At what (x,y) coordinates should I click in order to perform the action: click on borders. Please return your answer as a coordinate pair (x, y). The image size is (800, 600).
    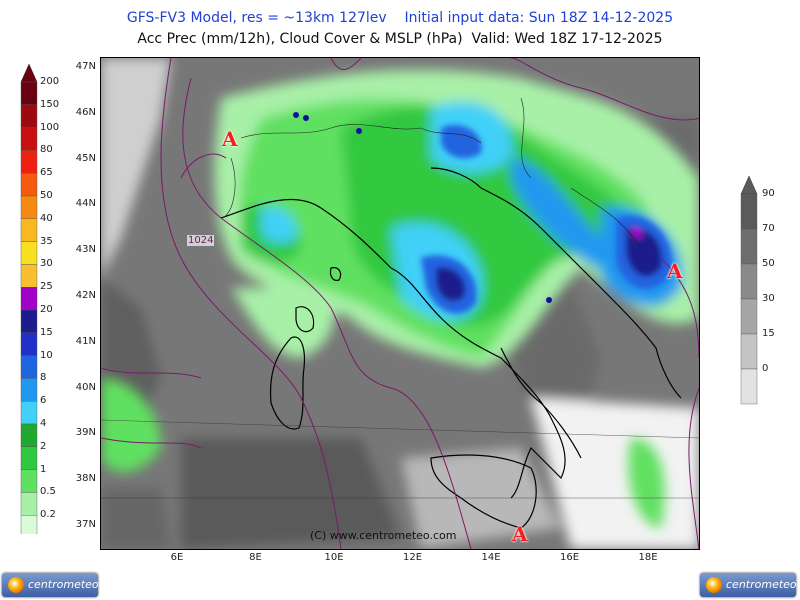
    Looking at the image, I should click on (431, 173).